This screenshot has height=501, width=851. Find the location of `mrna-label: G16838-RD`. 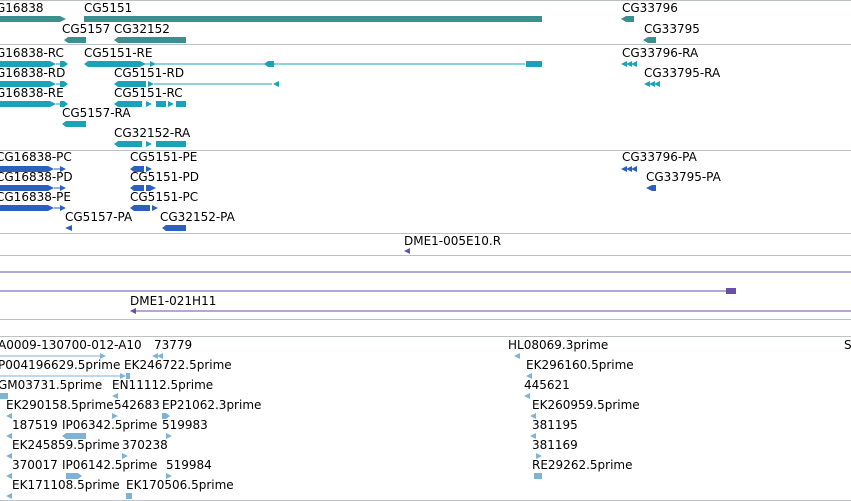

mrna-label: G16838-RD is located at coordinates (33, 73).